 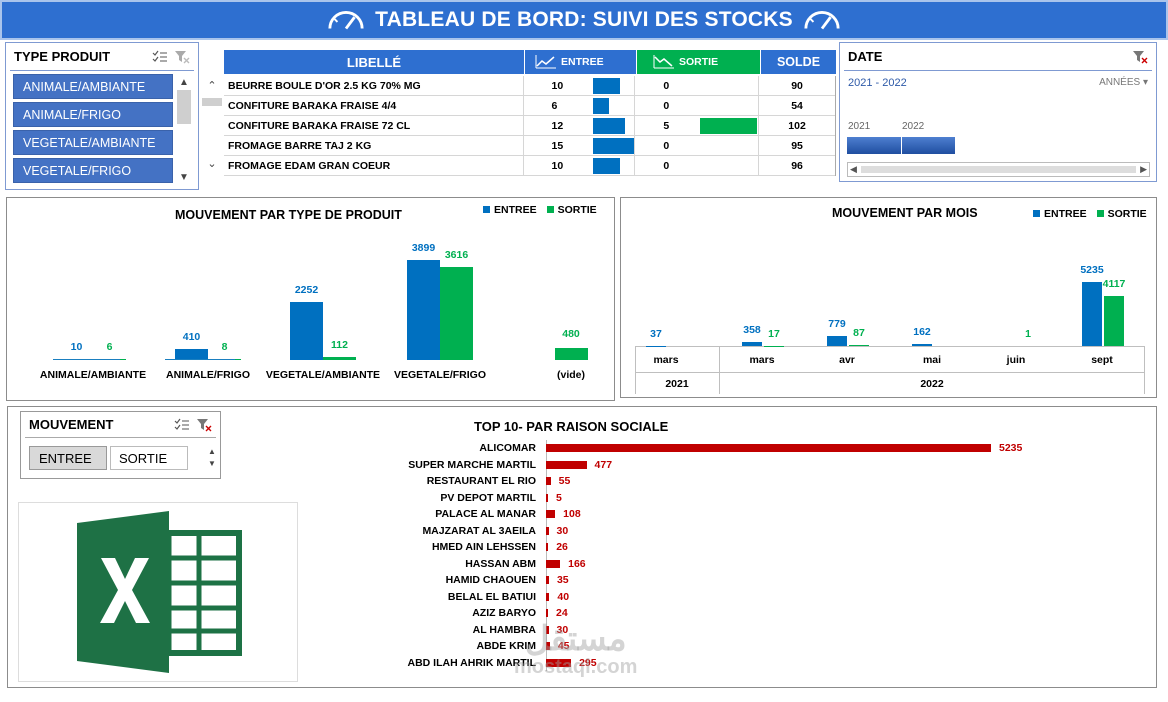 I want to click on value-label: 30, so click(x=562, y=629).